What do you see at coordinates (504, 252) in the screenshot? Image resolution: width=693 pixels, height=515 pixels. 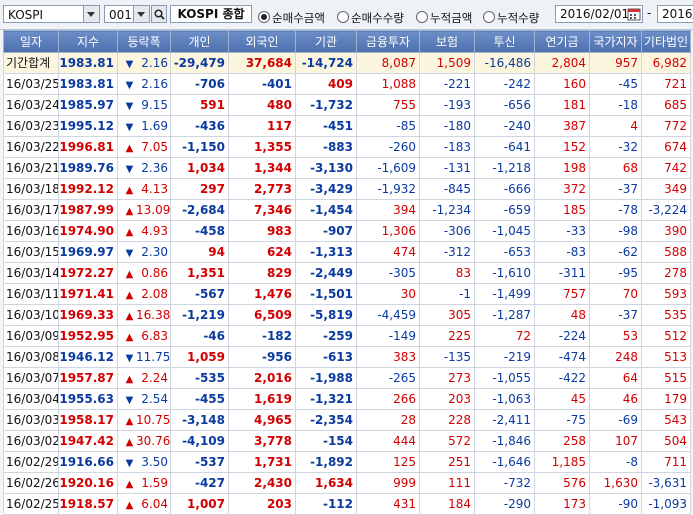 I see `cell-investment-trust: -653` at bounding box center [504, 252].